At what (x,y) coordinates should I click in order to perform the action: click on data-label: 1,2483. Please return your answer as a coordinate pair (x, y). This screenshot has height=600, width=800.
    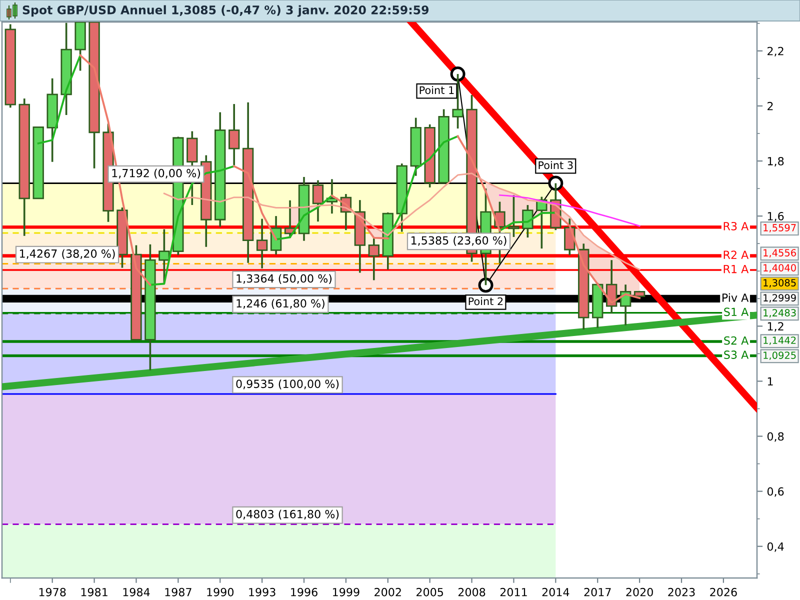
    Looking at the image, I should click on (780, 313).